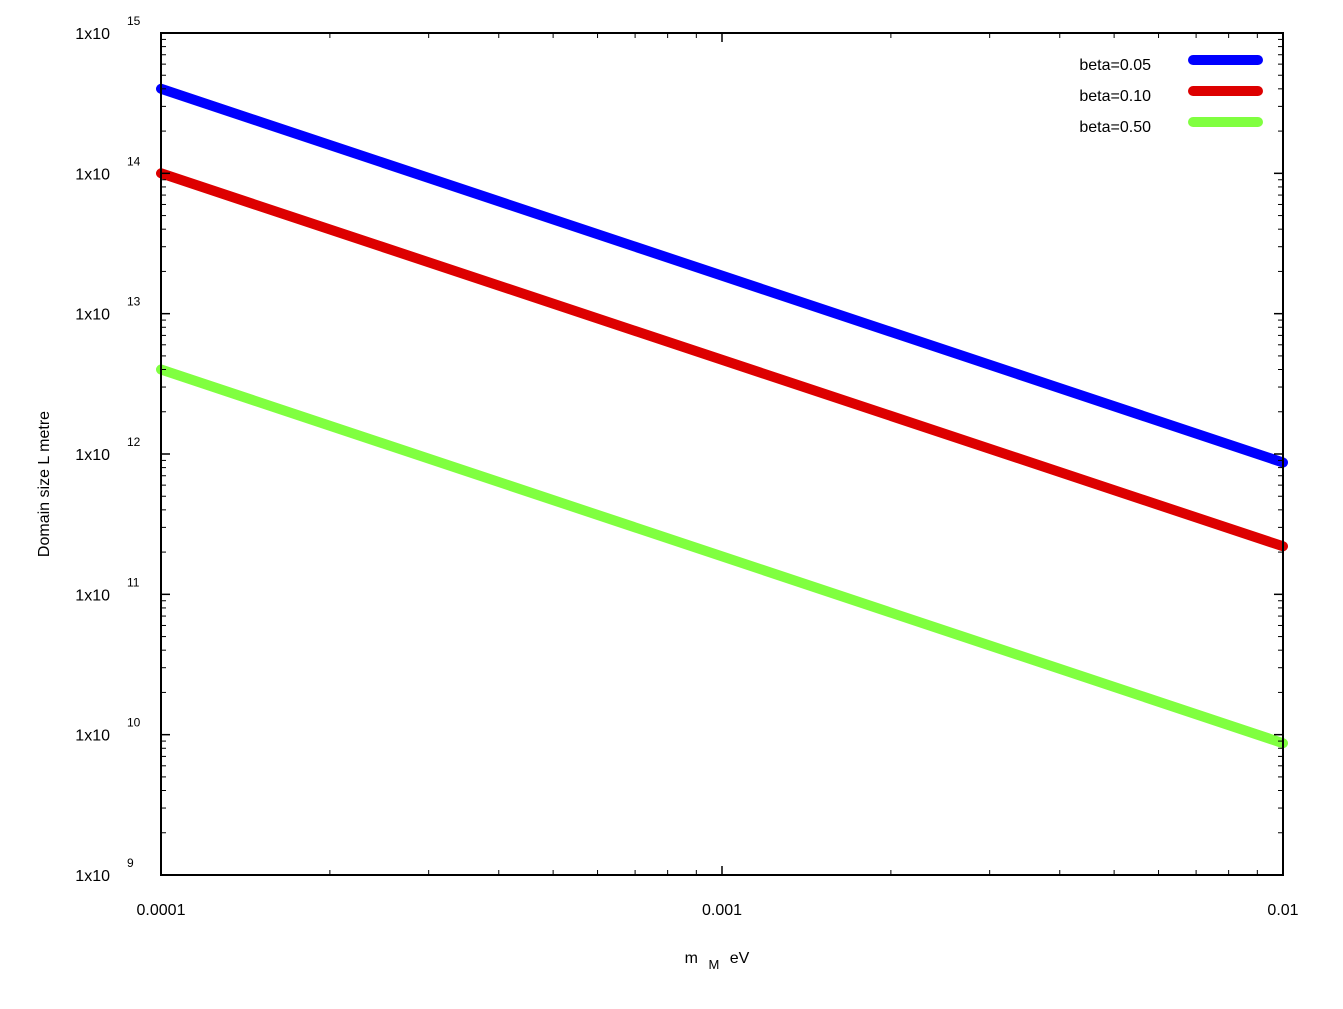 The image size is (1343, 1009). I want to click on legend-label-3: beta=0.50, so click(1115, 127).